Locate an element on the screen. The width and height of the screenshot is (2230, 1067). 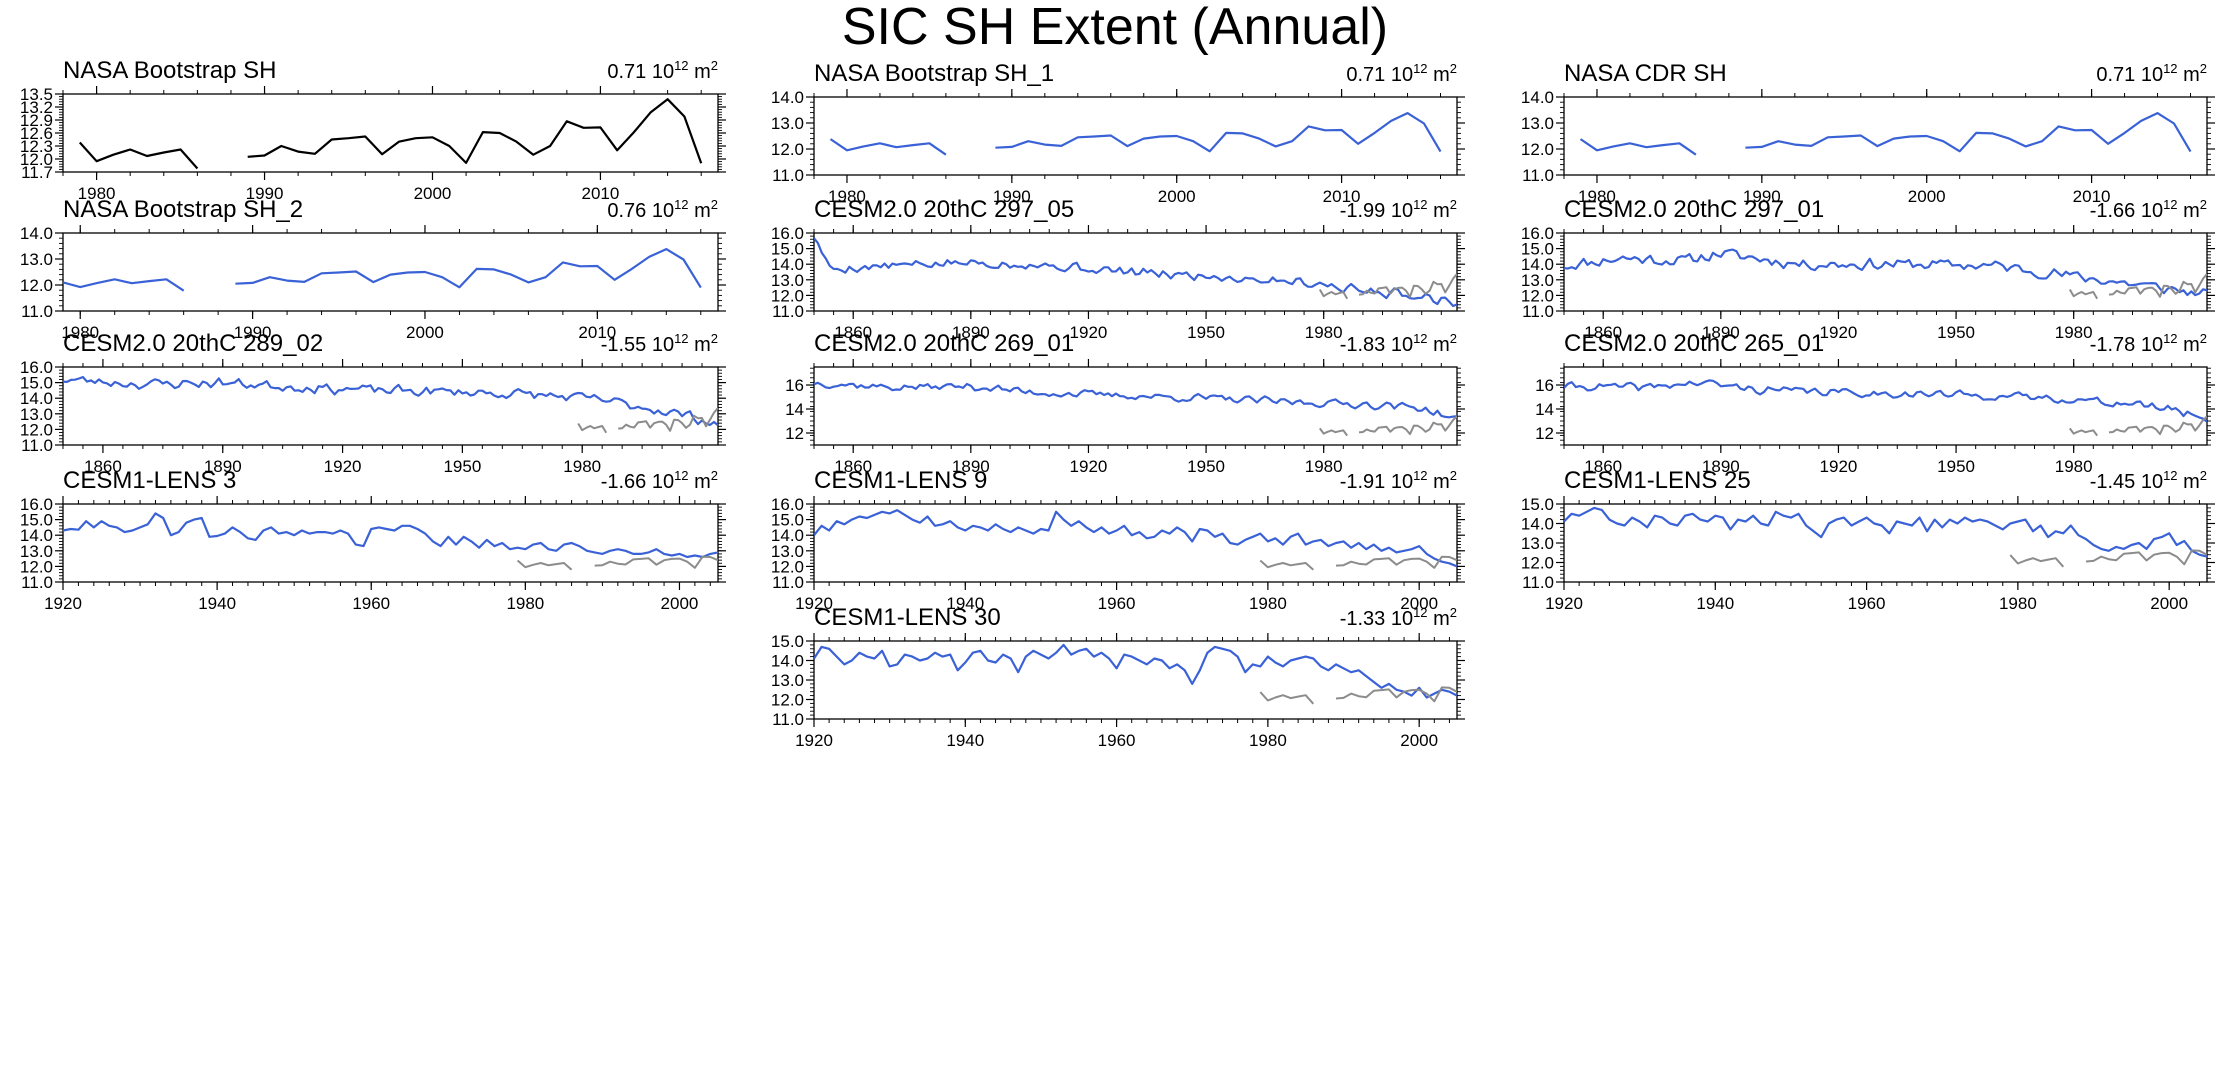
trend-label: -1.99 1012 m2 is located at coordinates (1398, 209).